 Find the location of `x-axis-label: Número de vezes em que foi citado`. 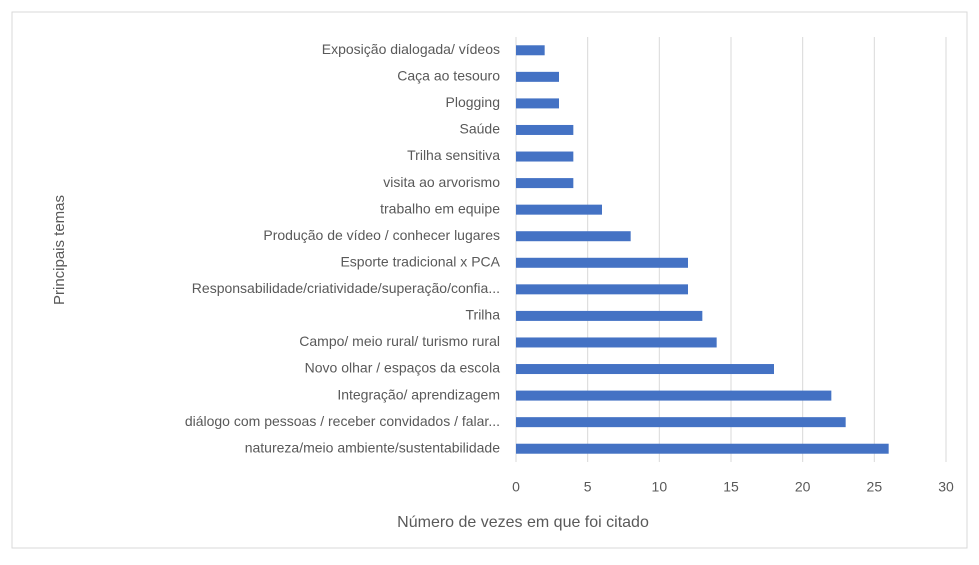

x-axis-label: Número de vezes em que foi citado is located at coordinates (523, 522).